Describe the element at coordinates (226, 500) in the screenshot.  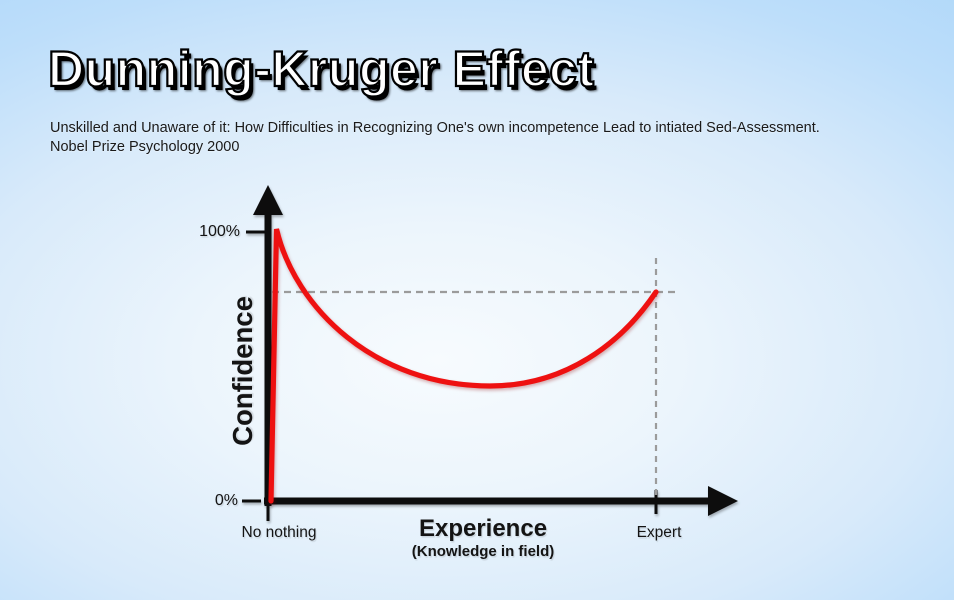
I see `y-axis-tick-label-0: 0%` at that location.